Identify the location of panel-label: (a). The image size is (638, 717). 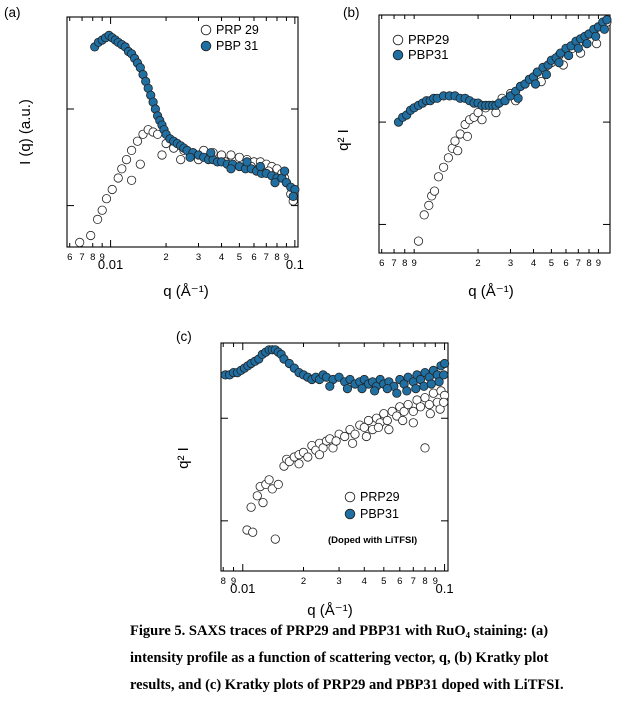
(12, 12).